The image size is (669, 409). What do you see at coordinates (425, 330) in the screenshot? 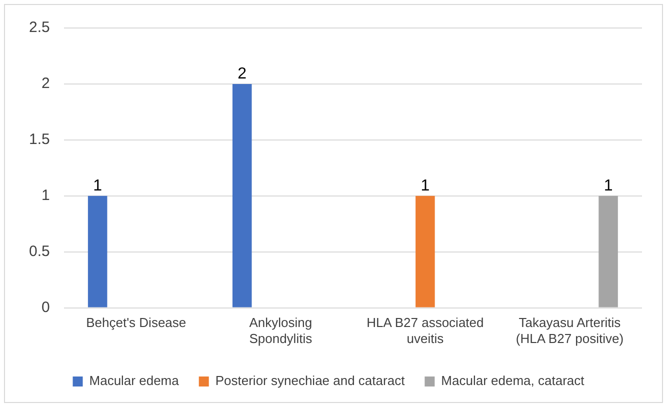
I see `x-tick-label: HLA B27 associated uveitis` at bounding box center [425, 330].